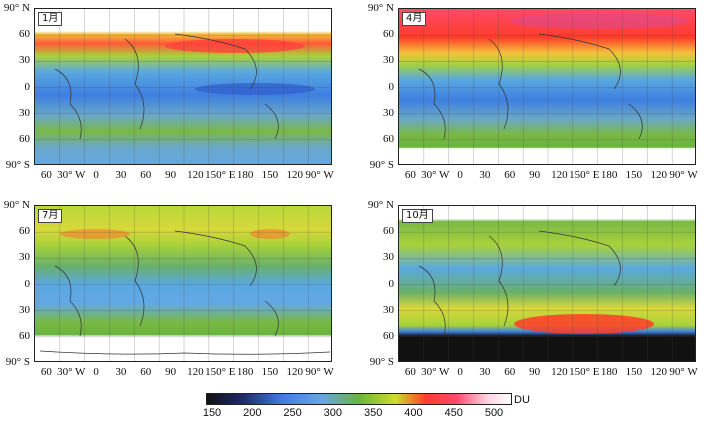  I want to click on colorbar-tick-label: 200, so click(252, 413).